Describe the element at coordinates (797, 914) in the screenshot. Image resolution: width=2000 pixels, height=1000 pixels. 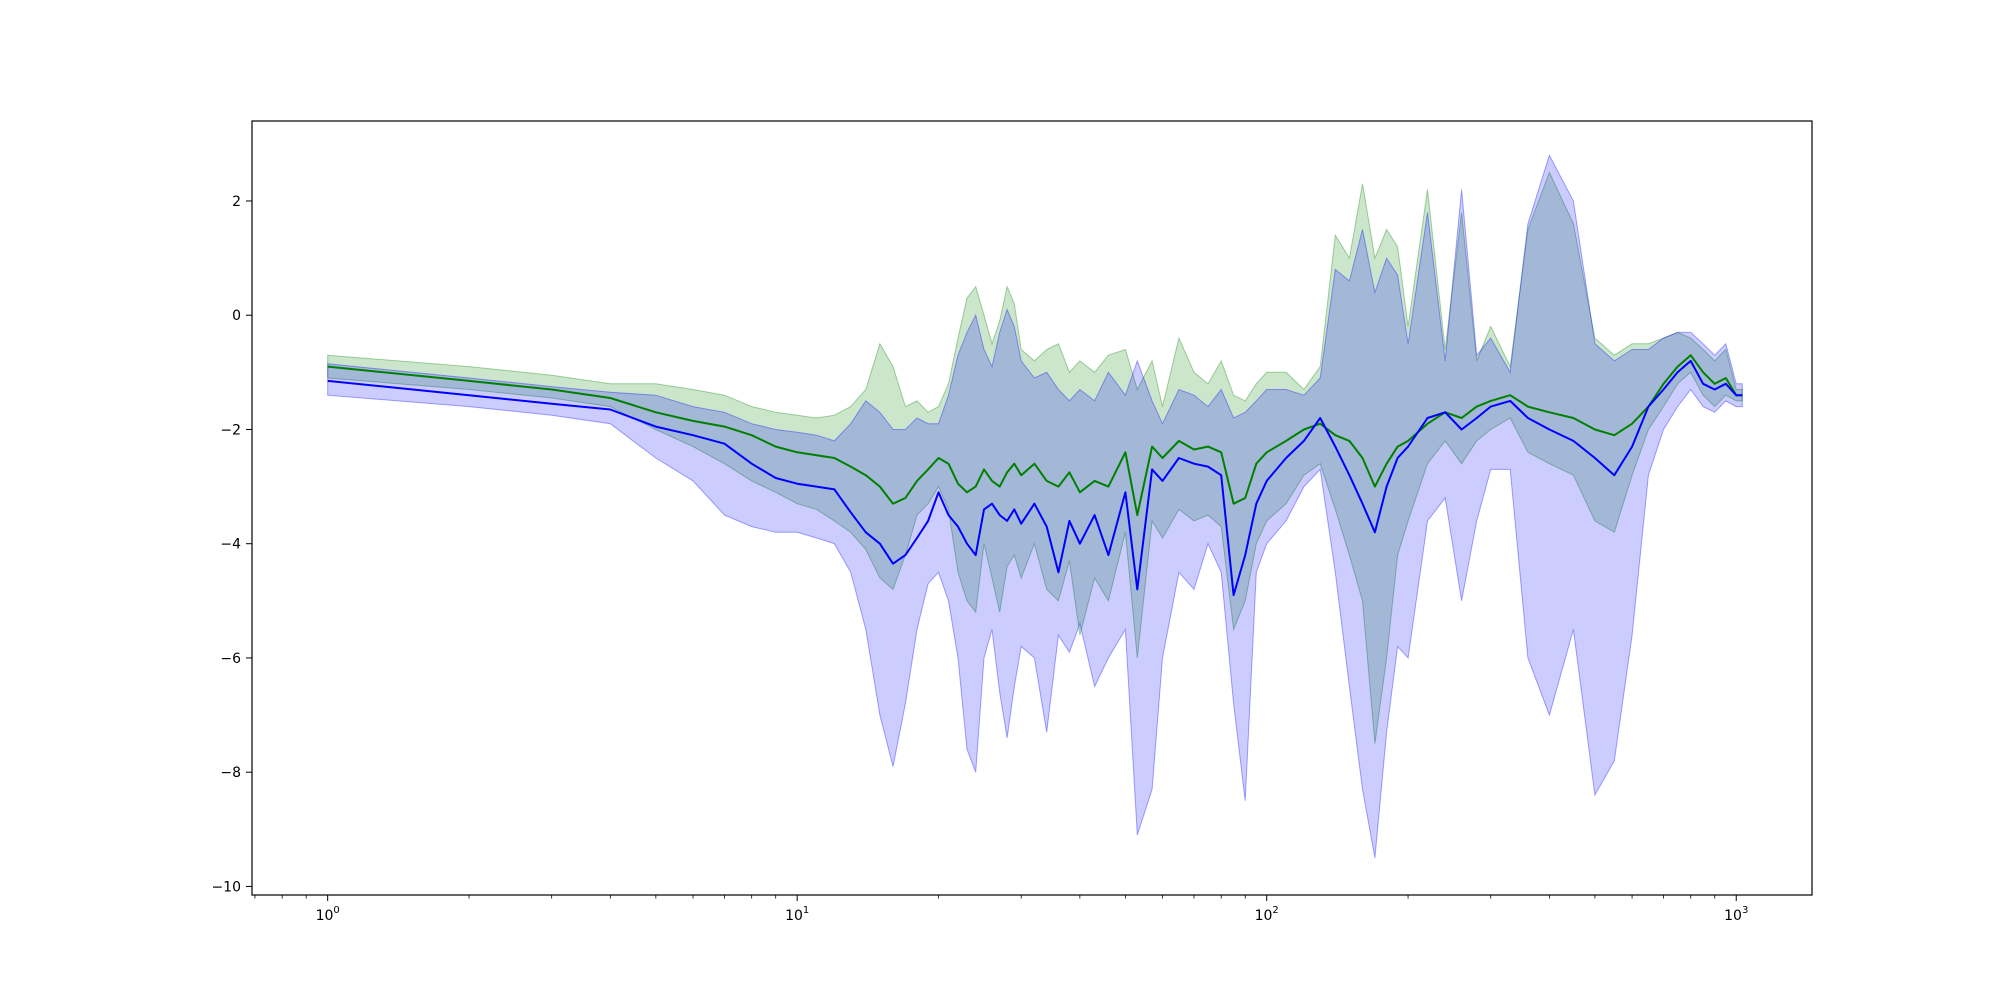
I see `x-tick-label: 10¹` at that location.